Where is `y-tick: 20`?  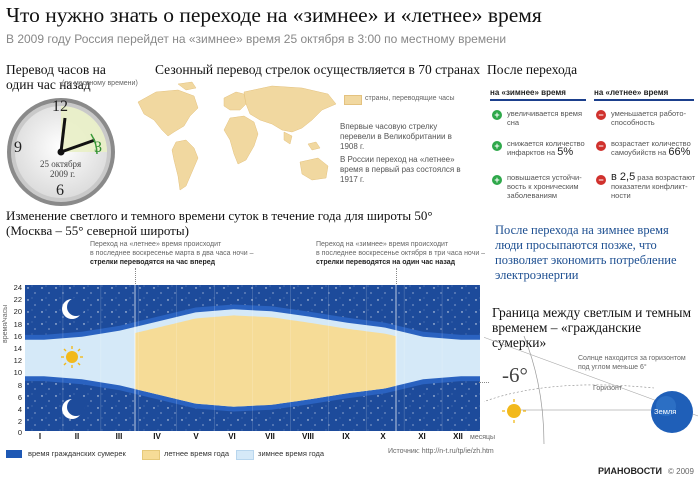
y-tick: 20 is located at coordinates (17, 311).